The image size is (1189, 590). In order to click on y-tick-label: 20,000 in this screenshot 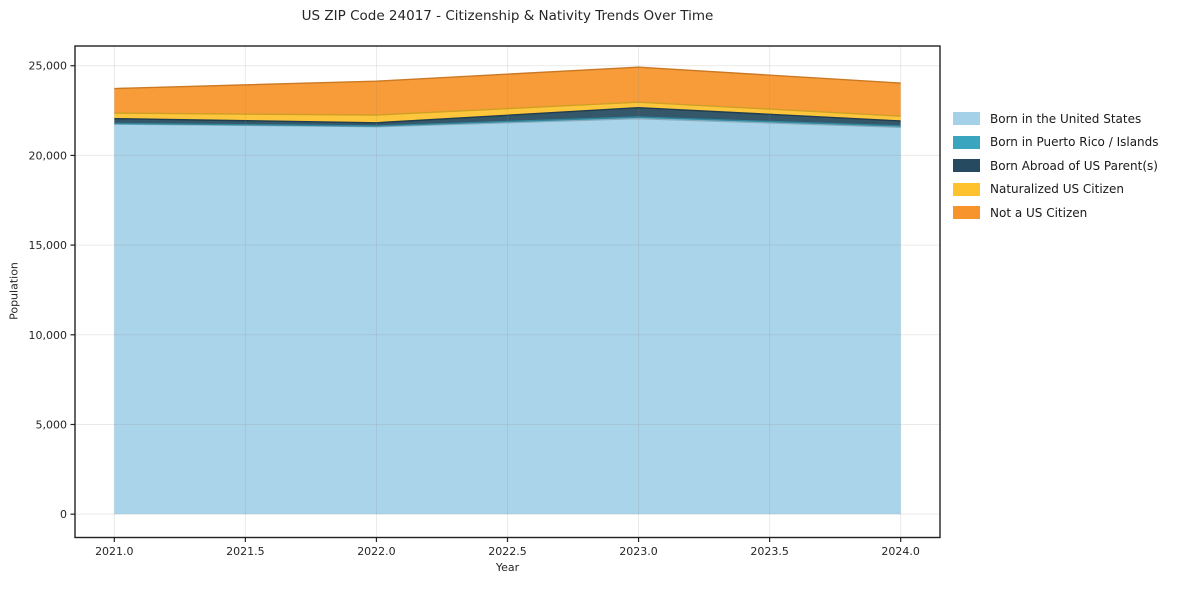, I will do `click(48, 155)`.